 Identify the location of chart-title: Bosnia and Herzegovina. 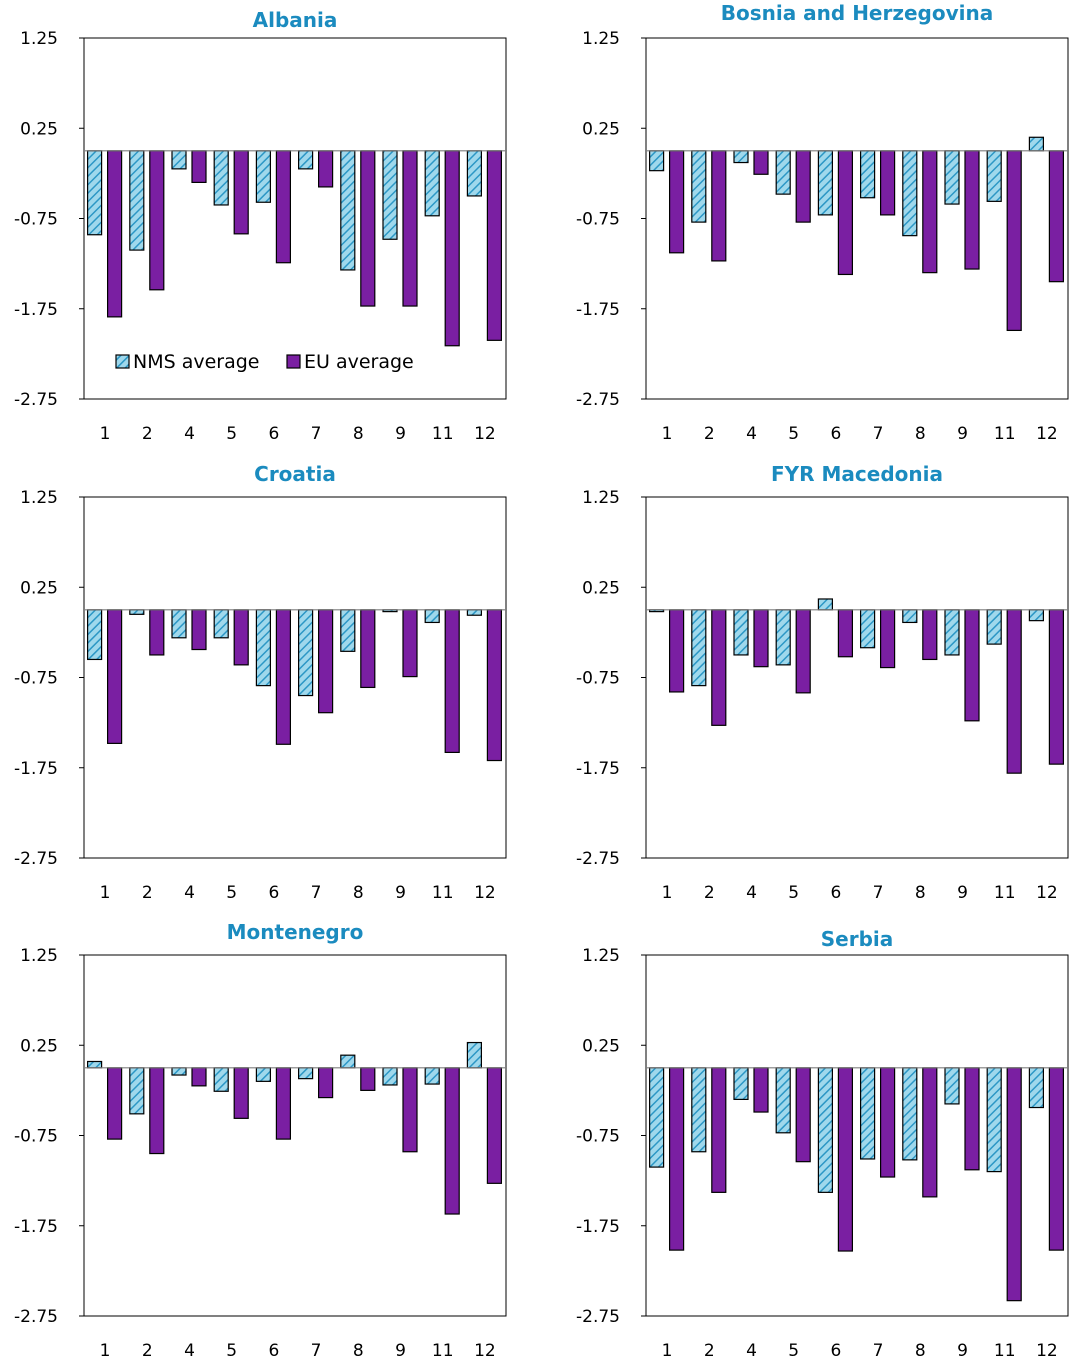
(857, 13).